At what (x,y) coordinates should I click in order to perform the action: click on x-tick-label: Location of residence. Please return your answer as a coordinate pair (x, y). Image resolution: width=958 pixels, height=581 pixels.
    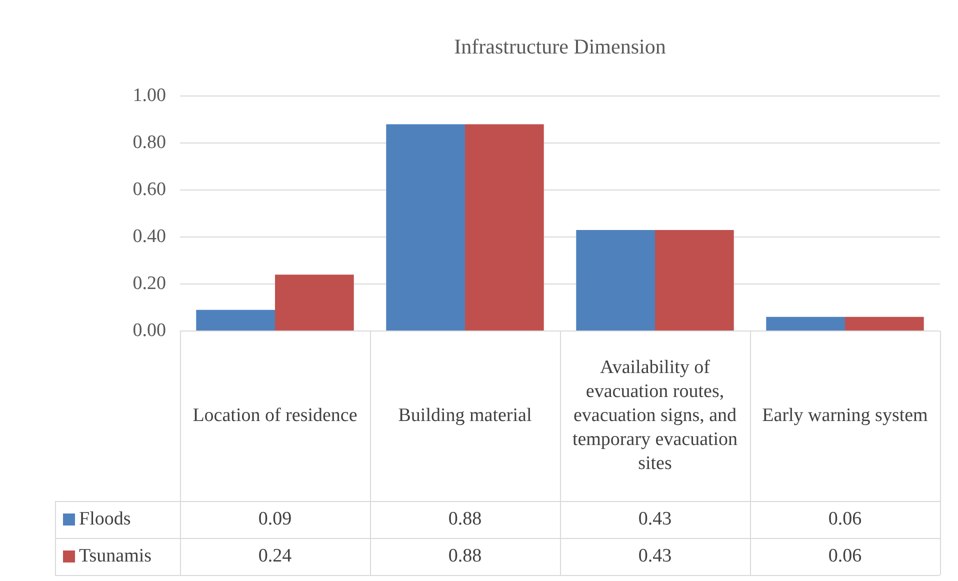
    Looking at the image, I should click on (275, 415).